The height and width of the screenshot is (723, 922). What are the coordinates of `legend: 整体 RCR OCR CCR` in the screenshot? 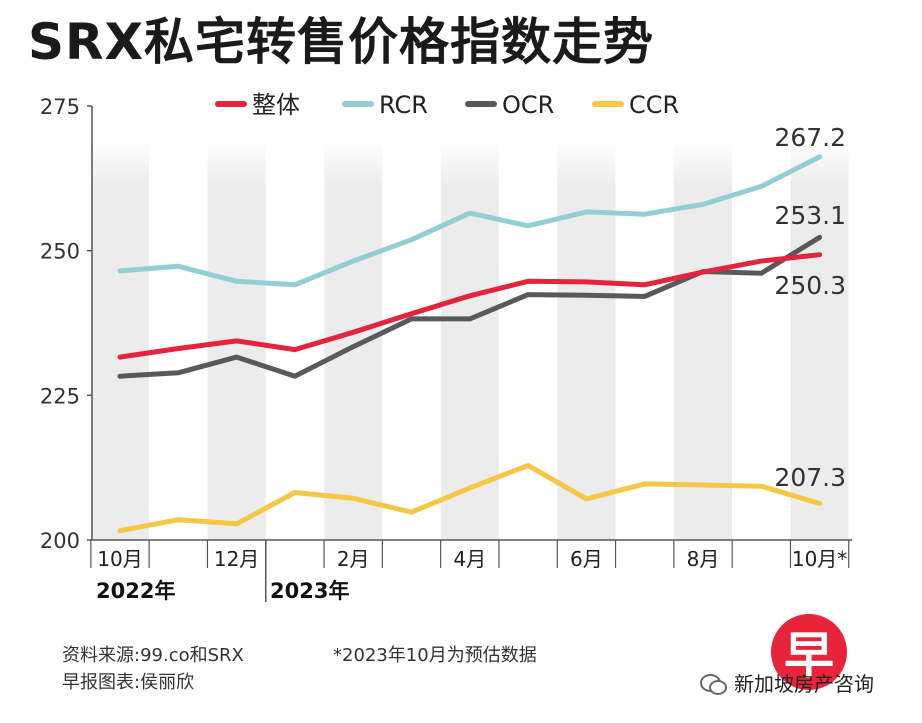 It's located at (447, 105).